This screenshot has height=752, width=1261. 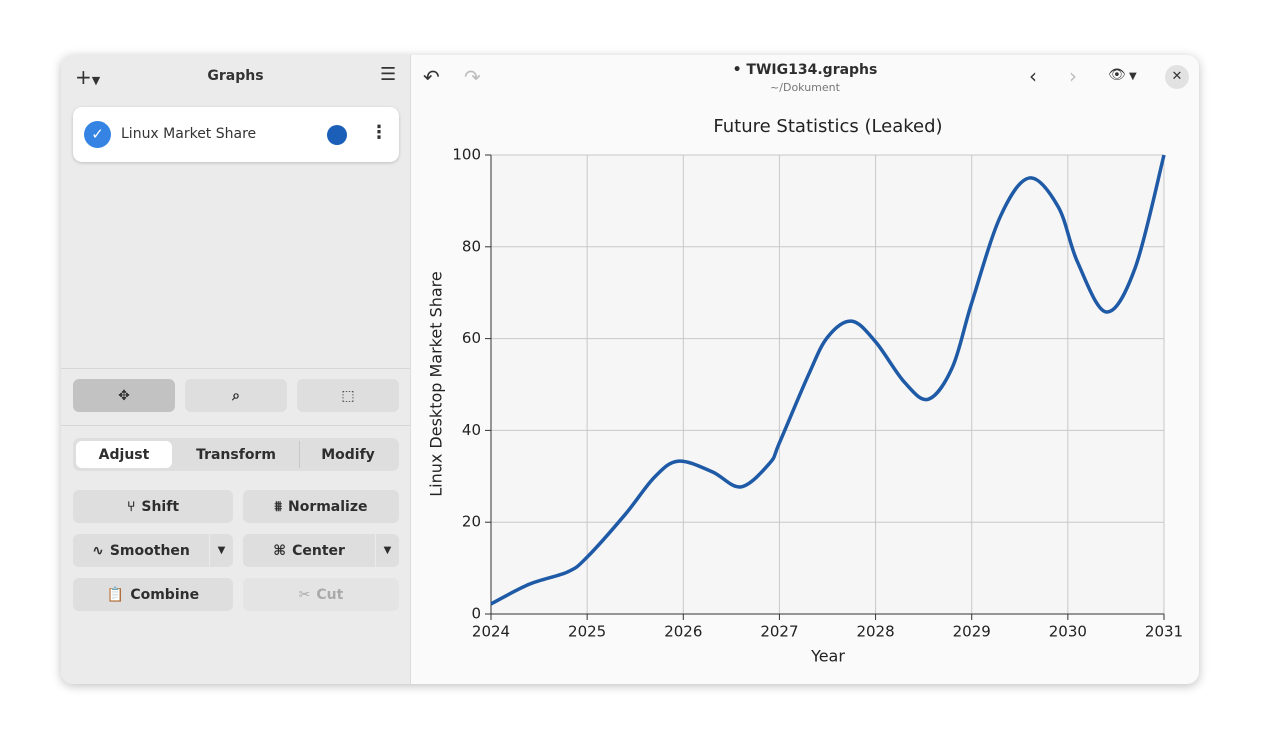 What do you see at coordinates (327, 506) in the screenshot?
I see `label: Normalize` at bounding box center [327, 506].